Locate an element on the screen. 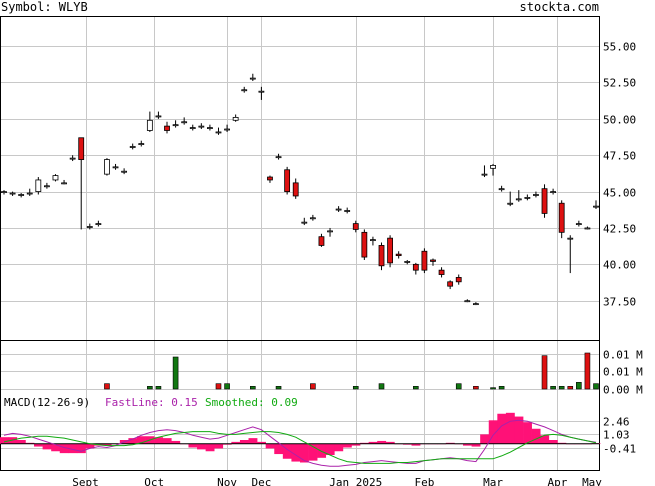 The width and height of the screenshot is (655, 486). x-tick-label: Sept is located at coordinates (85, 481).